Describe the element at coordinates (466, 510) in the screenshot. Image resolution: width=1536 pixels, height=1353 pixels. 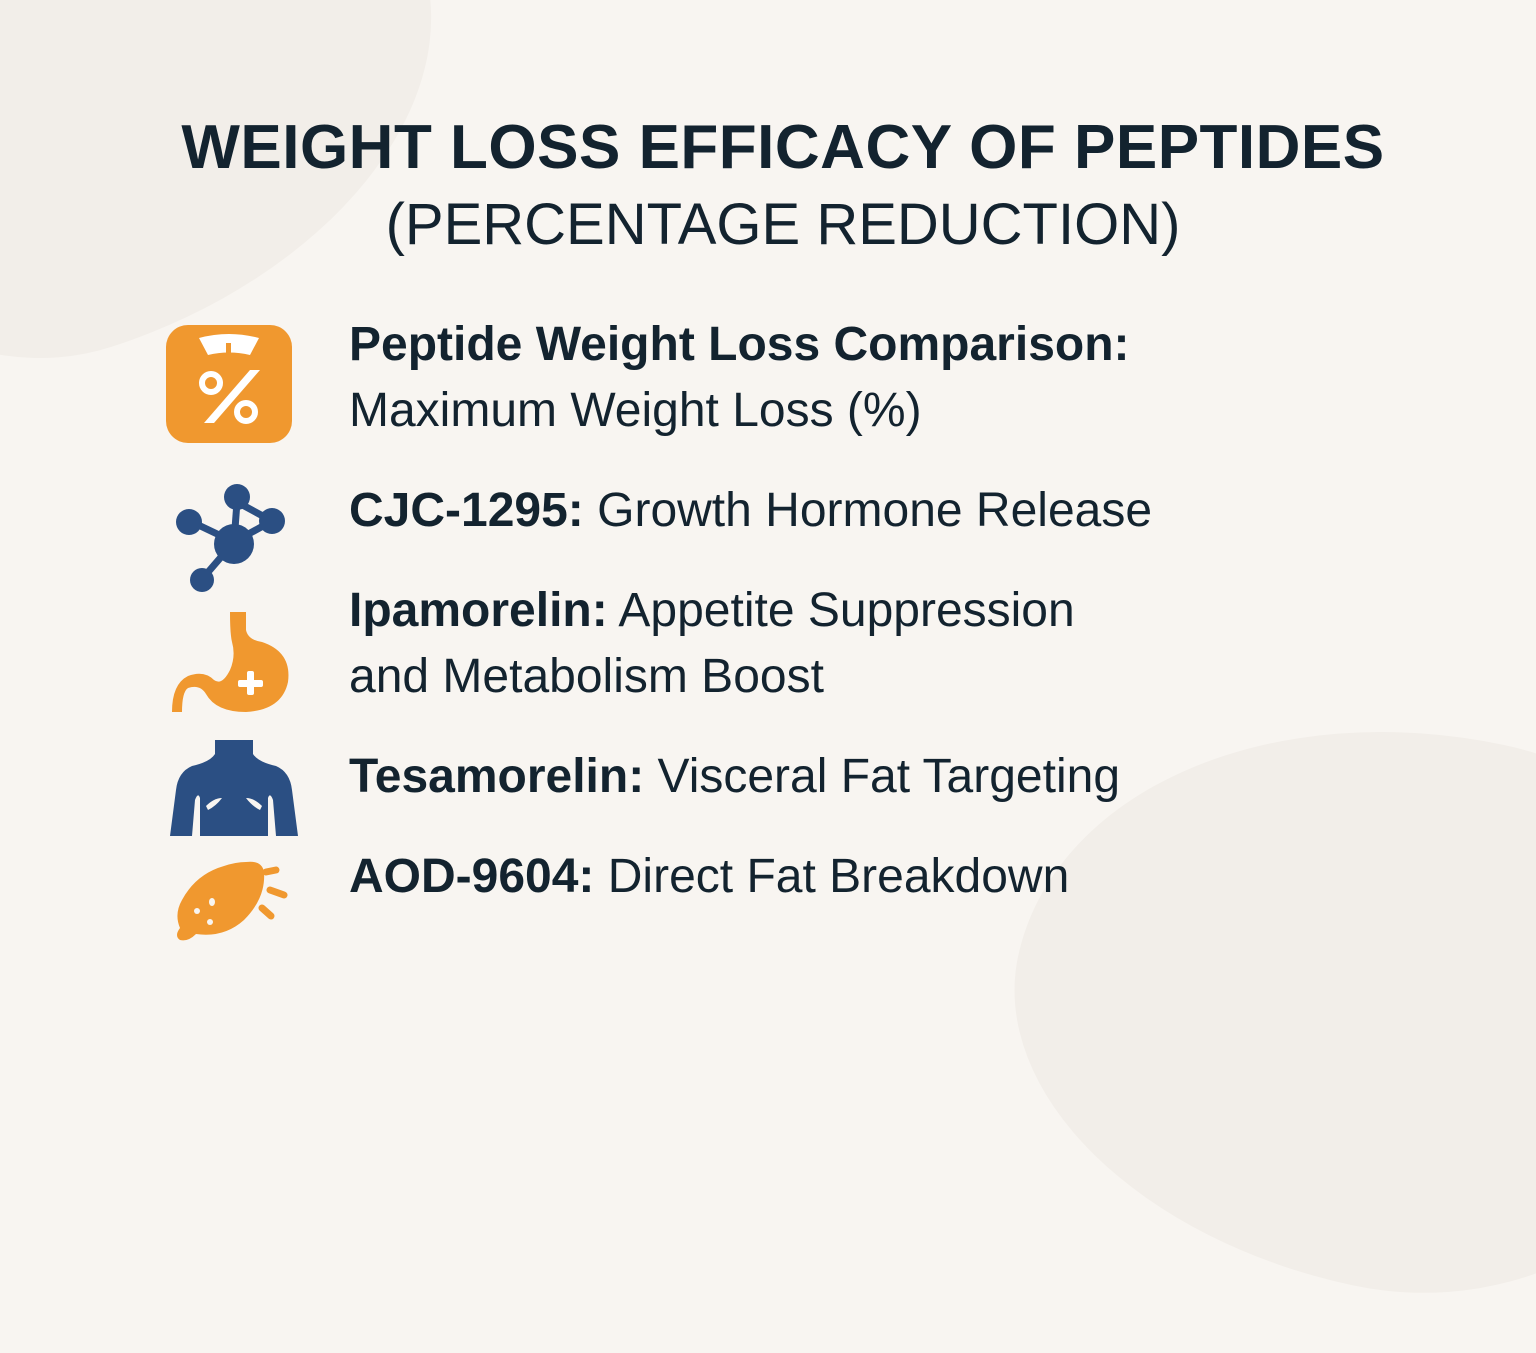
I see `item-name: CJC-1295:` at that location.